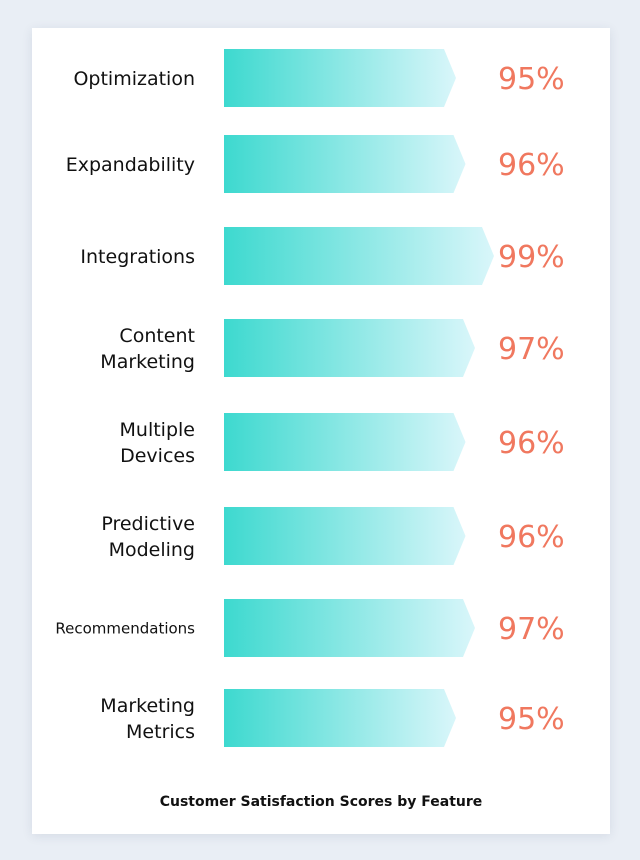  Describe the element at coordinates (125, 628) in the screenshot. I see `category-label: Recommendations` at that location.